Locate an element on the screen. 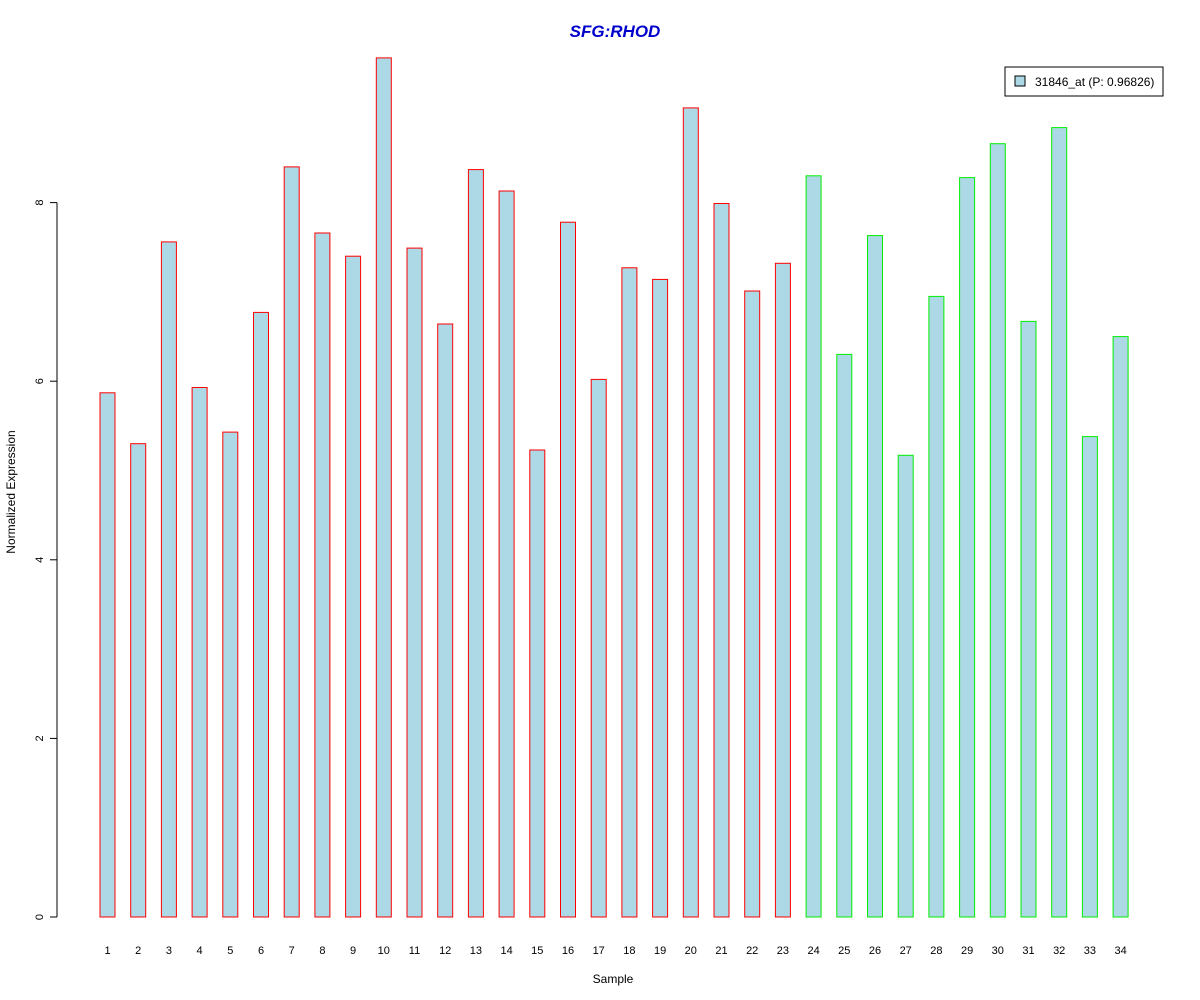 Image resolution: width=1200 pixels, height=1000 pixels. x-tick-label: 25 is located at coordinates (844, 951).